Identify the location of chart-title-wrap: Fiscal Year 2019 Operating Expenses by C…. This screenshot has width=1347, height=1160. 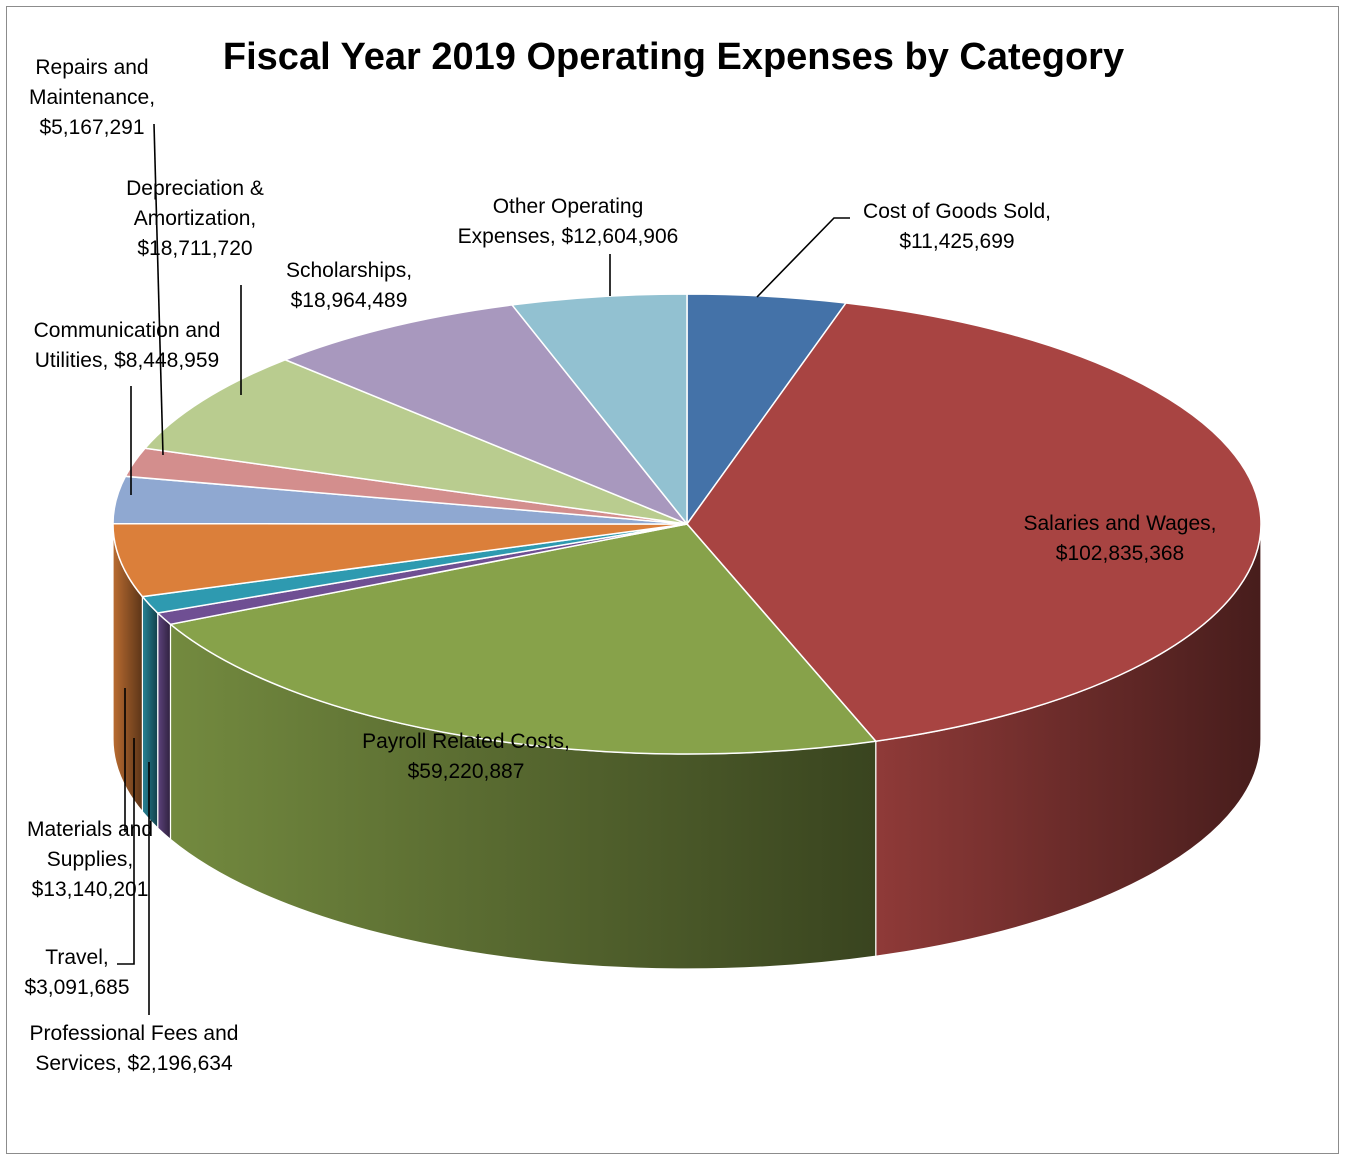
(673, 57).